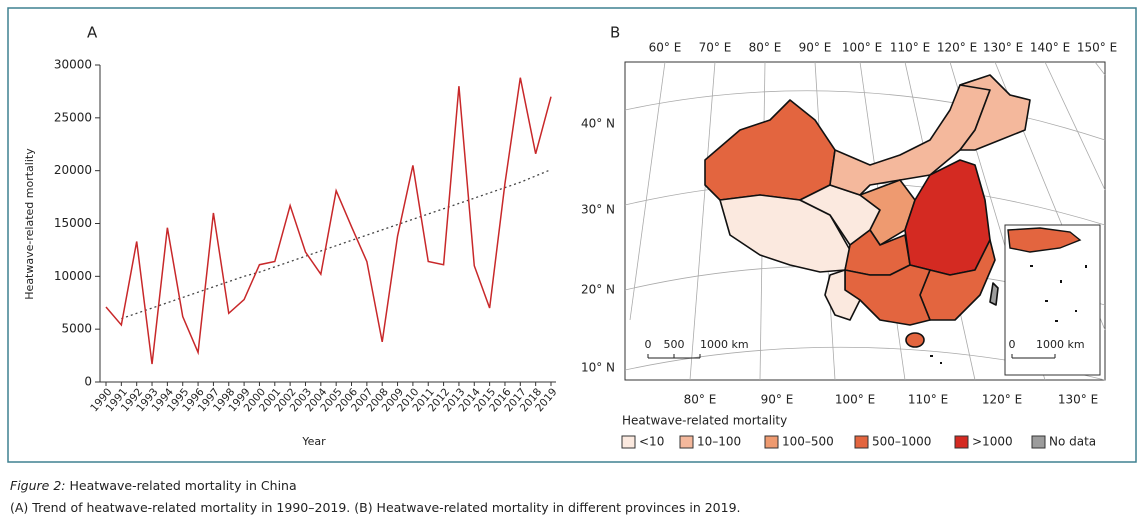 This screenshot has height=526, width=1146. I want to click on latitude-label: 40° N, so click(598, 124).